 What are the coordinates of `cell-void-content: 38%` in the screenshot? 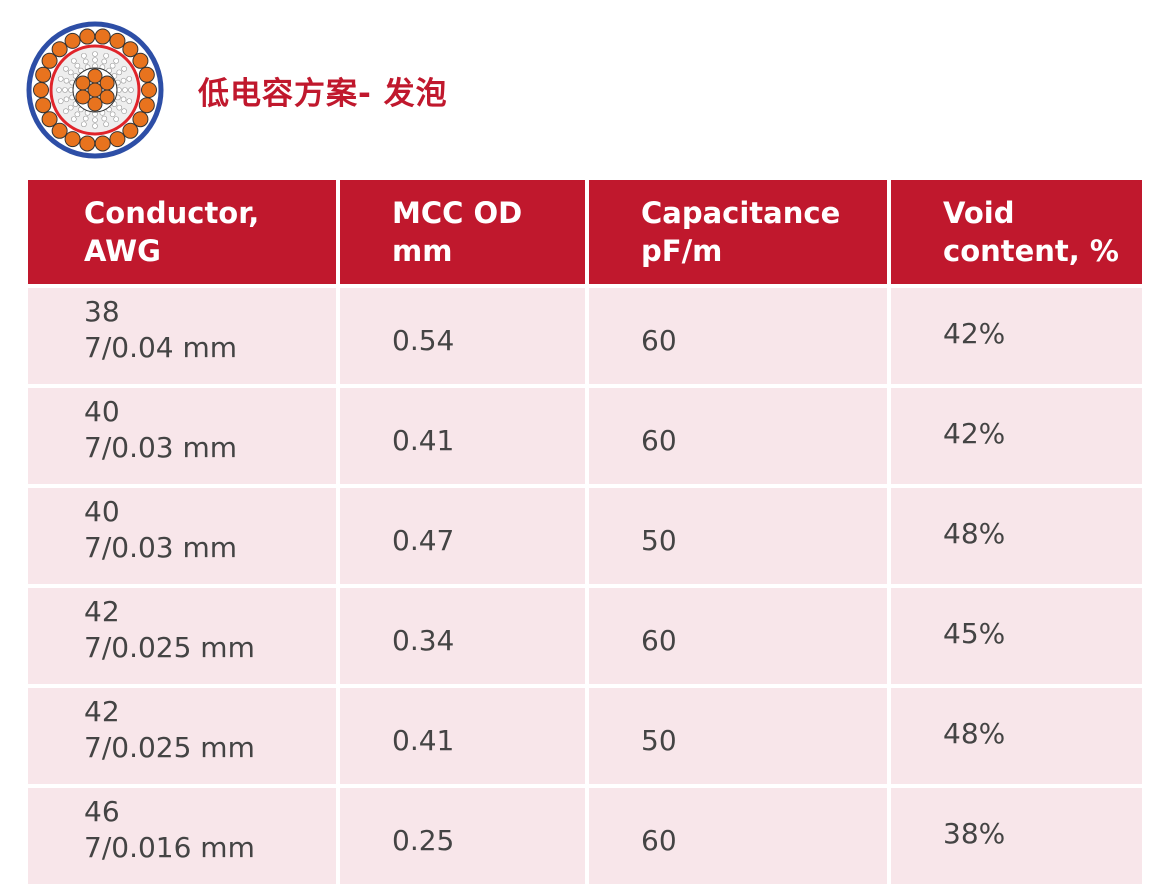 It's located at (1016, 836).